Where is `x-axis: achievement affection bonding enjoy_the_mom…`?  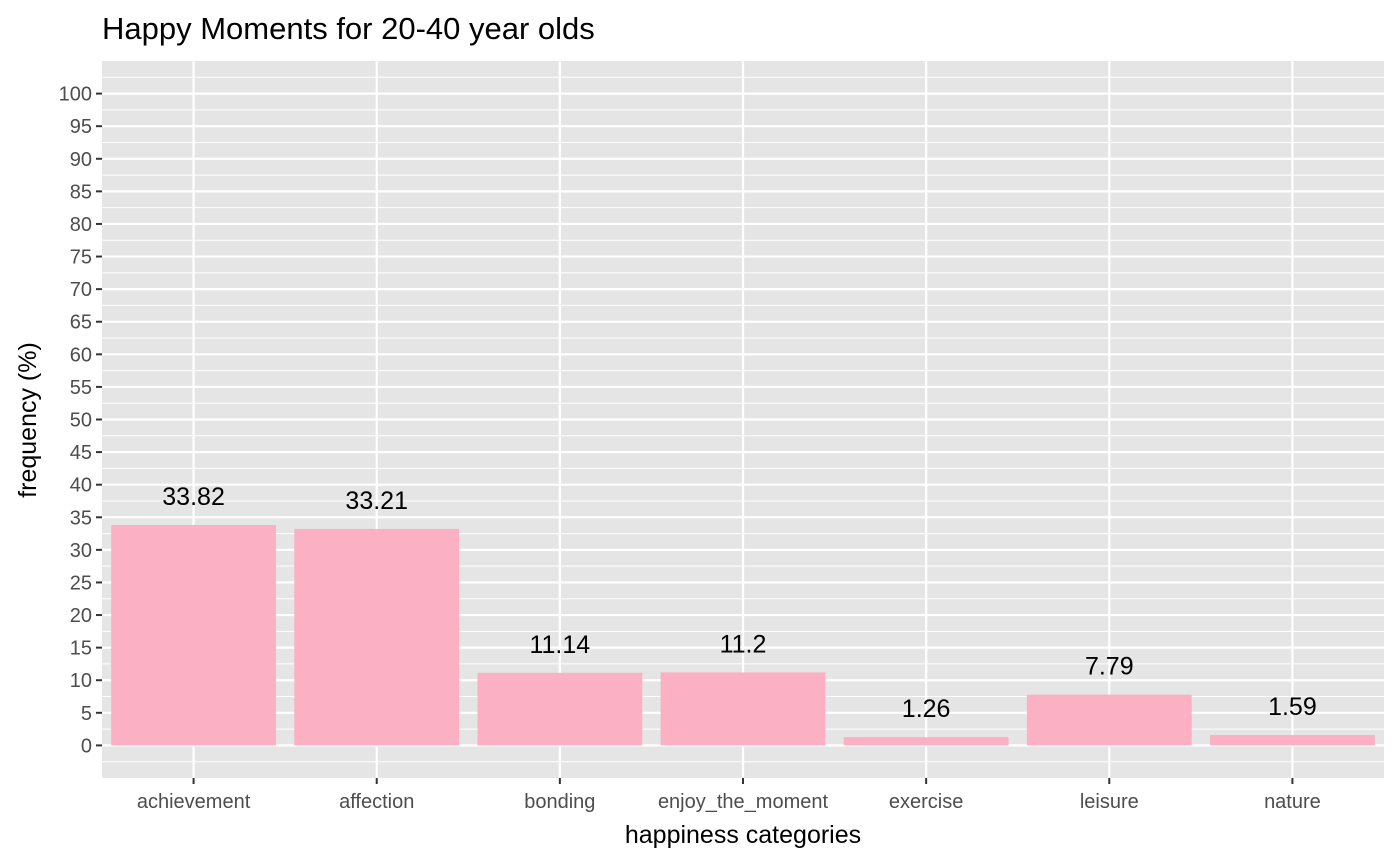 x-axis: achievement affection bonding enjoy_the_mom… is located at coordinates (729, 795).